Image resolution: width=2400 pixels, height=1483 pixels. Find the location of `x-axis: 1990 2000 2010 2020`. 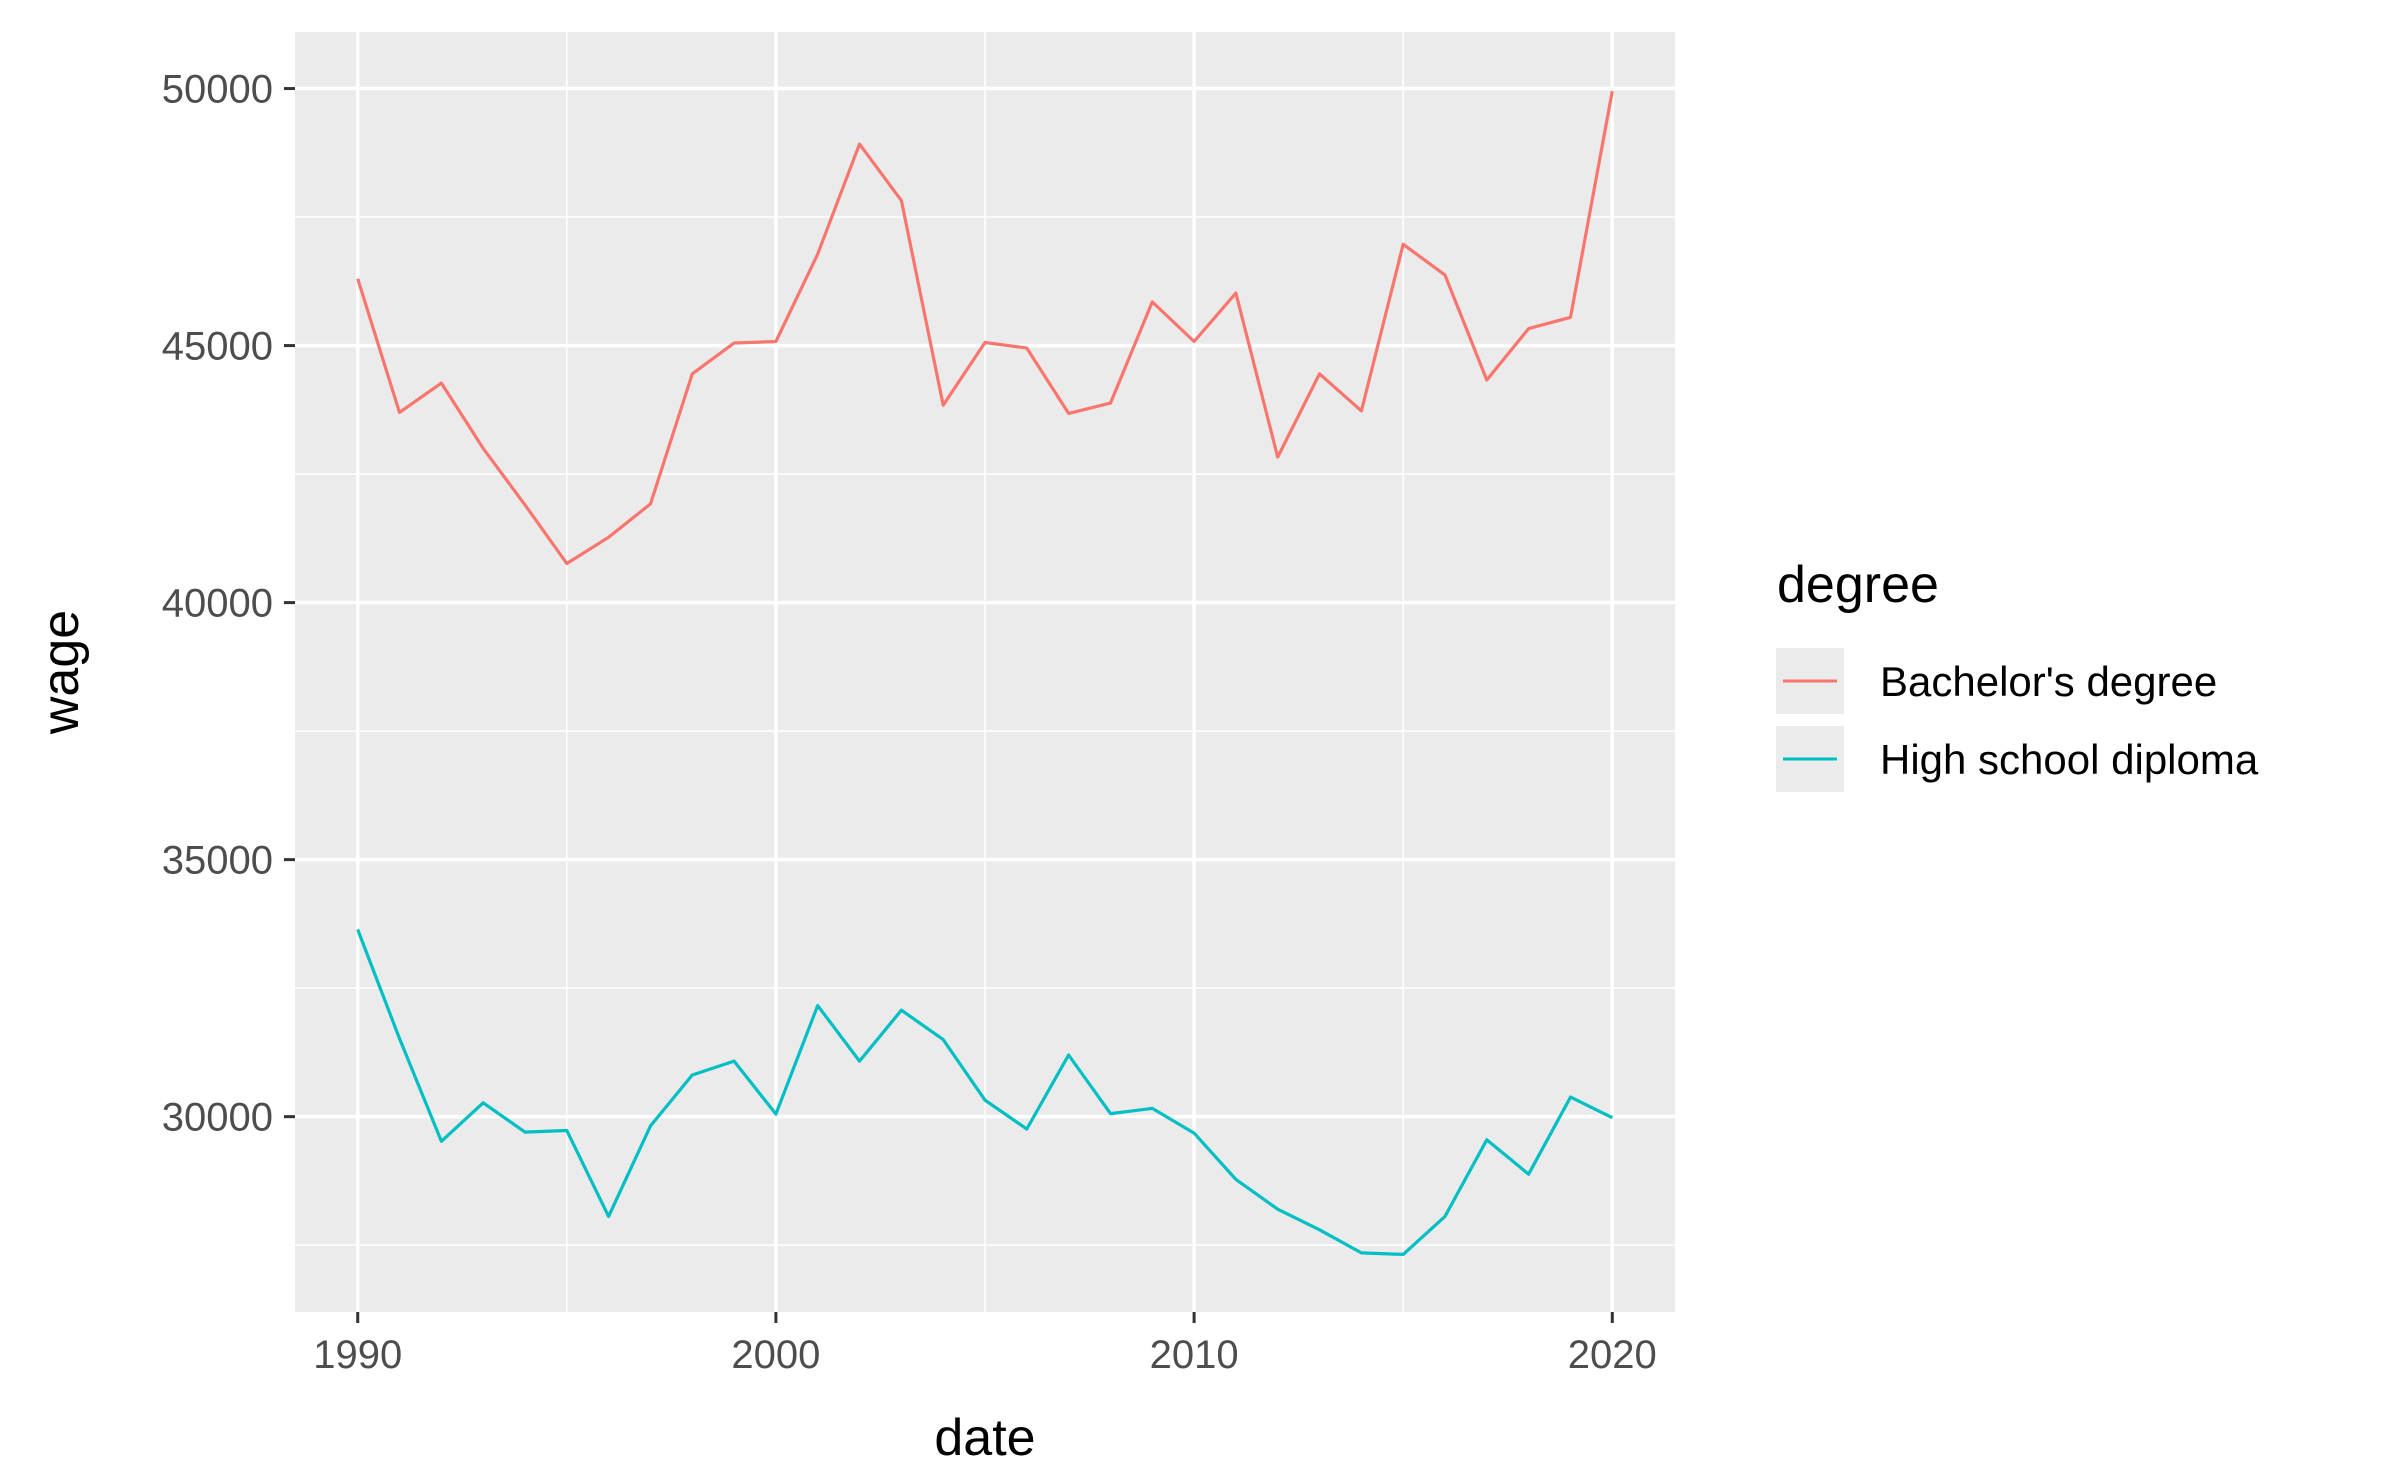

x-axis: 1990 2000 2010 2020 is located at coordinates (985, 1344).